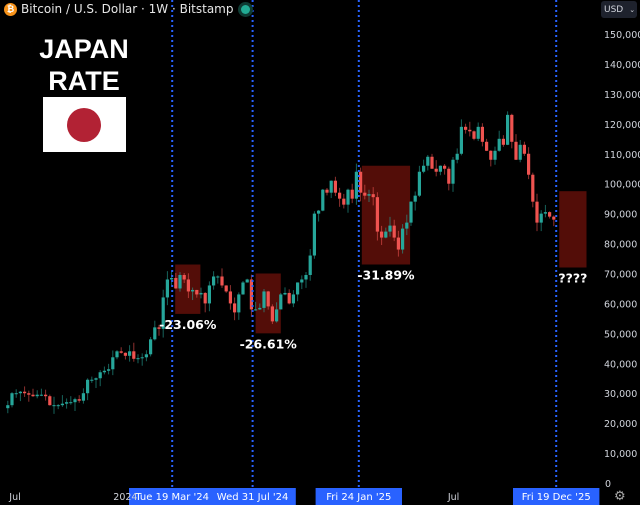 The height and width of the screenshot is (505, 640). Describe the element at coordinates (622, 155) in the screenshot. I see `y-tick-label: 110,000` at that location.